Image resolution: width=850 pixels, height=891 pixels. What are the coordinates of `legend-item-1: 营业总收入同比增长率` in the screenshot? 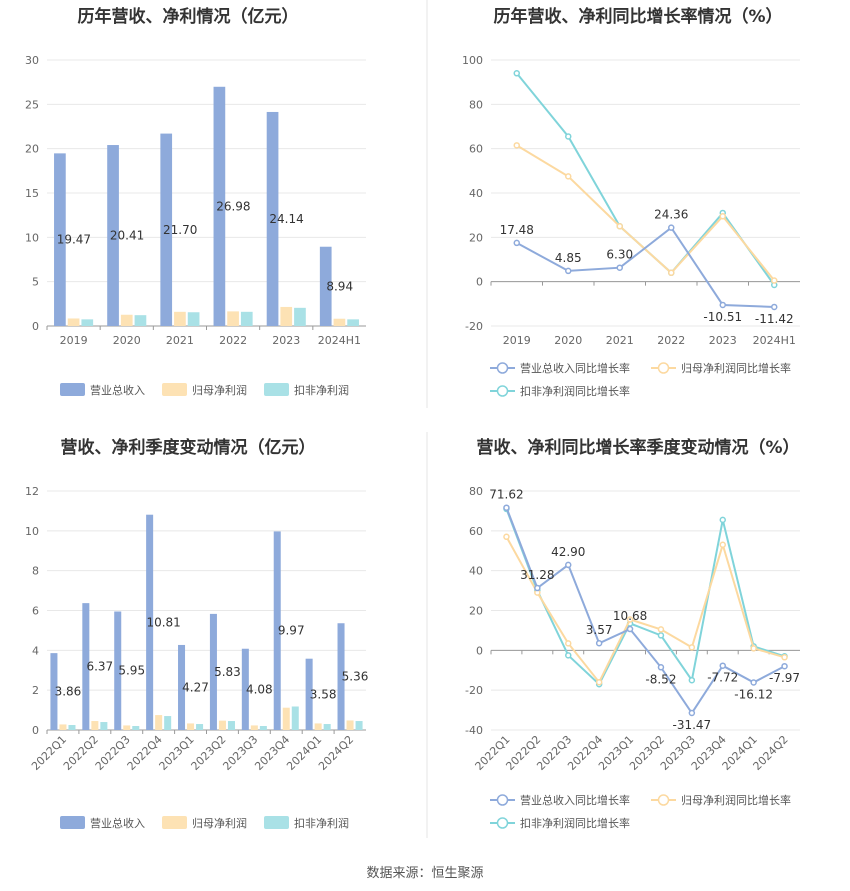 It's located at (560, 368).